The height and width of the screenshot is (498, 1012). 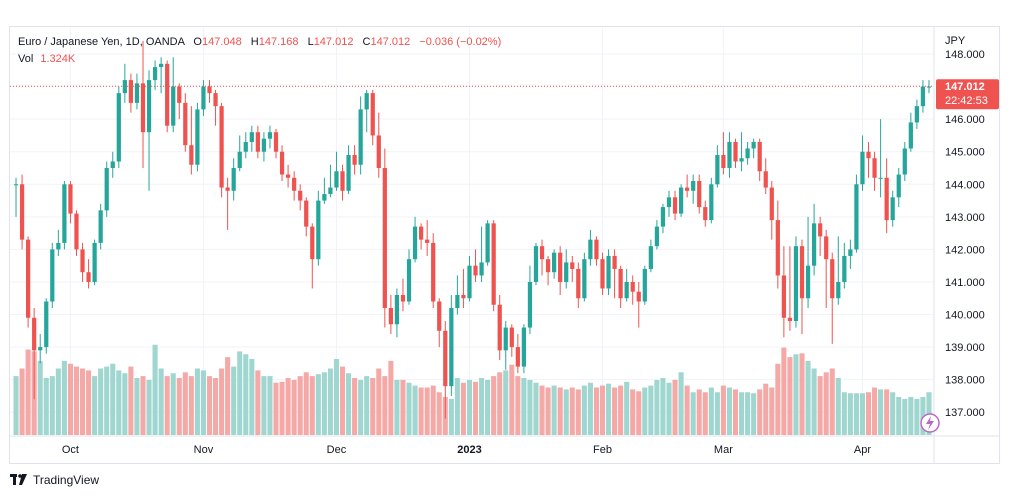 What do you see at coordinates (930, 423) in the screenshot?
I see `lightning-icon` at bounding box center [930, 423].